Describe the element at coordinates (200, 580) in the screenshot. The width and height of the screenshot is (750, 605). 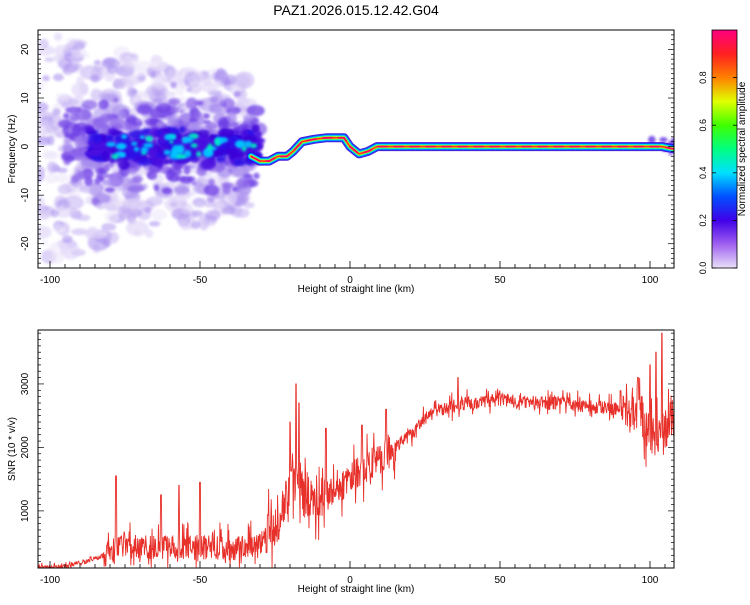
I see `x-tick-label: -50` at that location.